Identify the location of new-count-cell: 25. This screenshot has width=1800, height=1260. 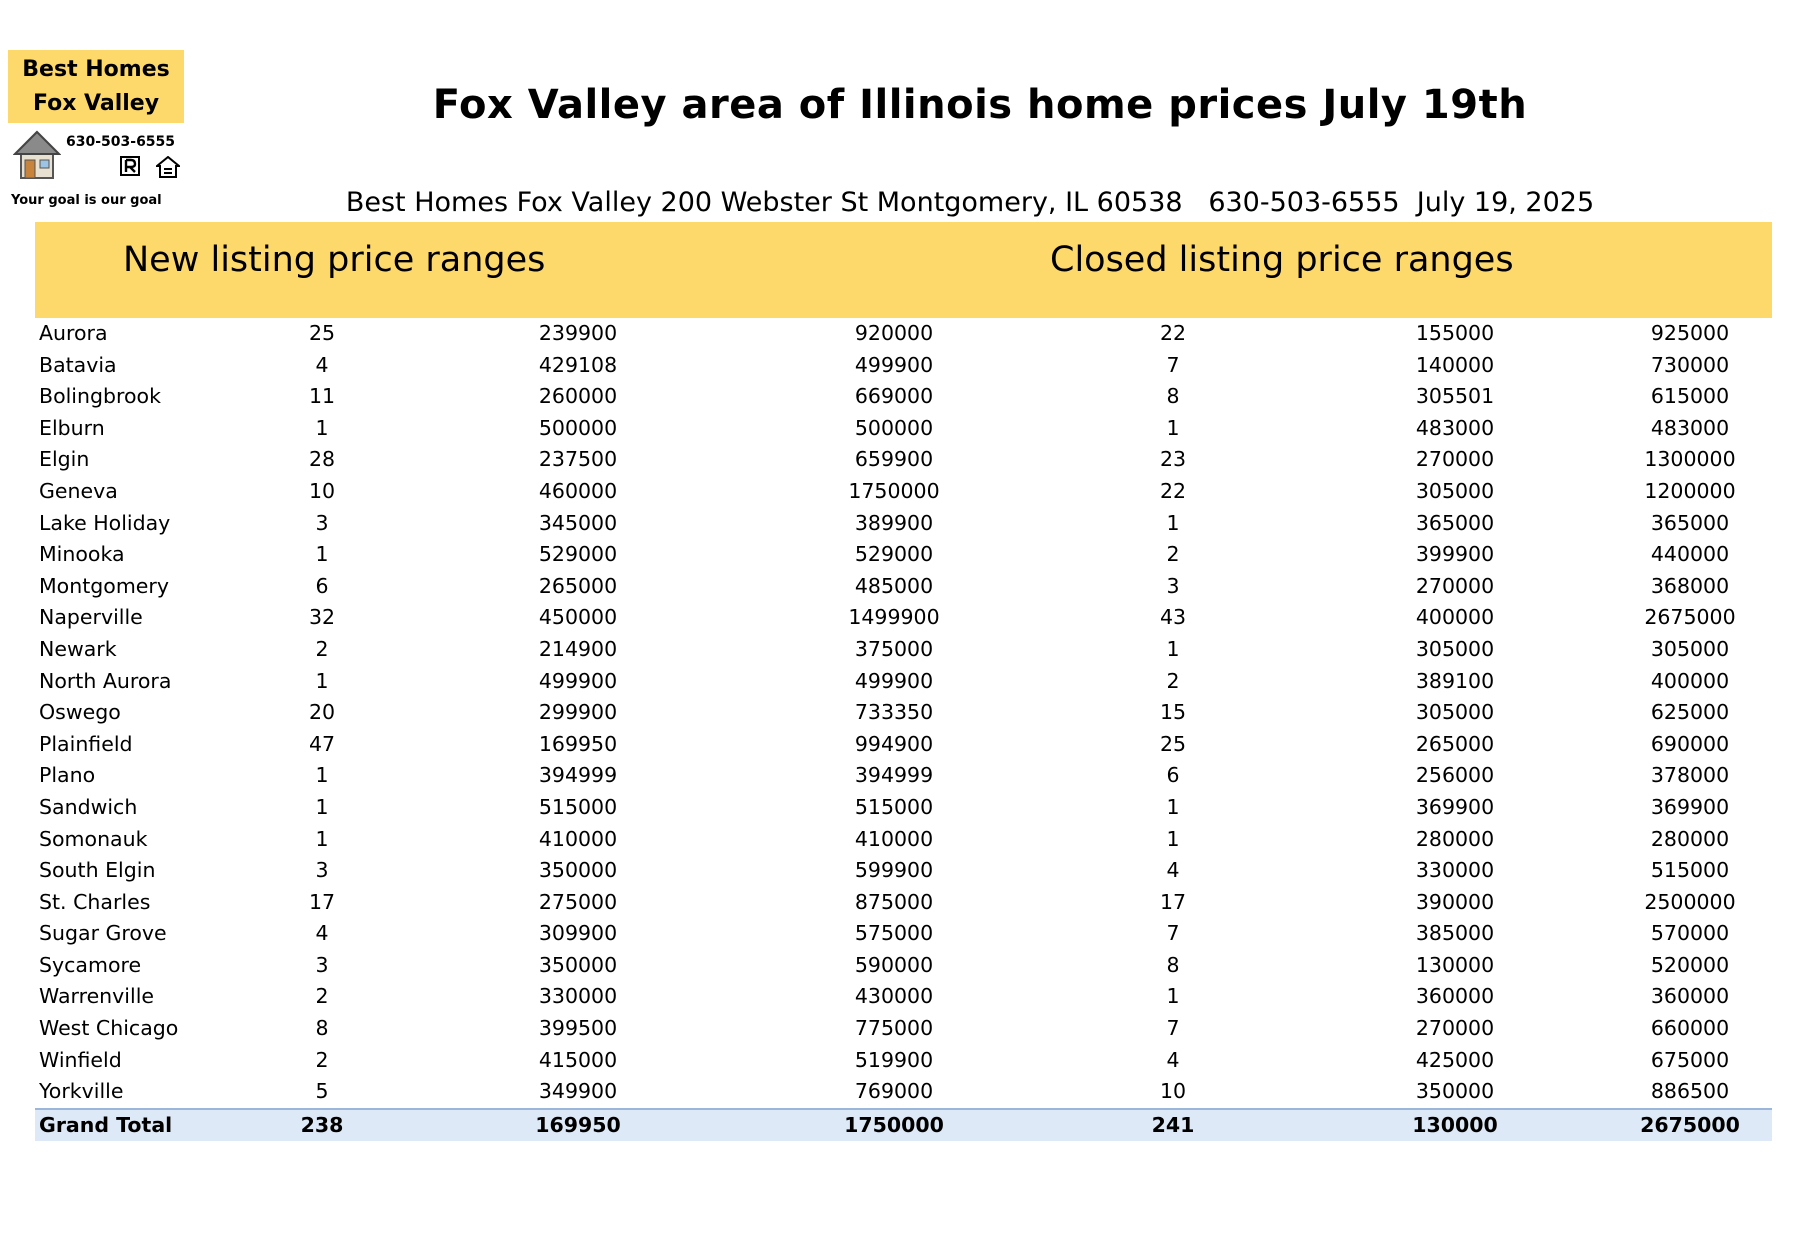
(322, 333).